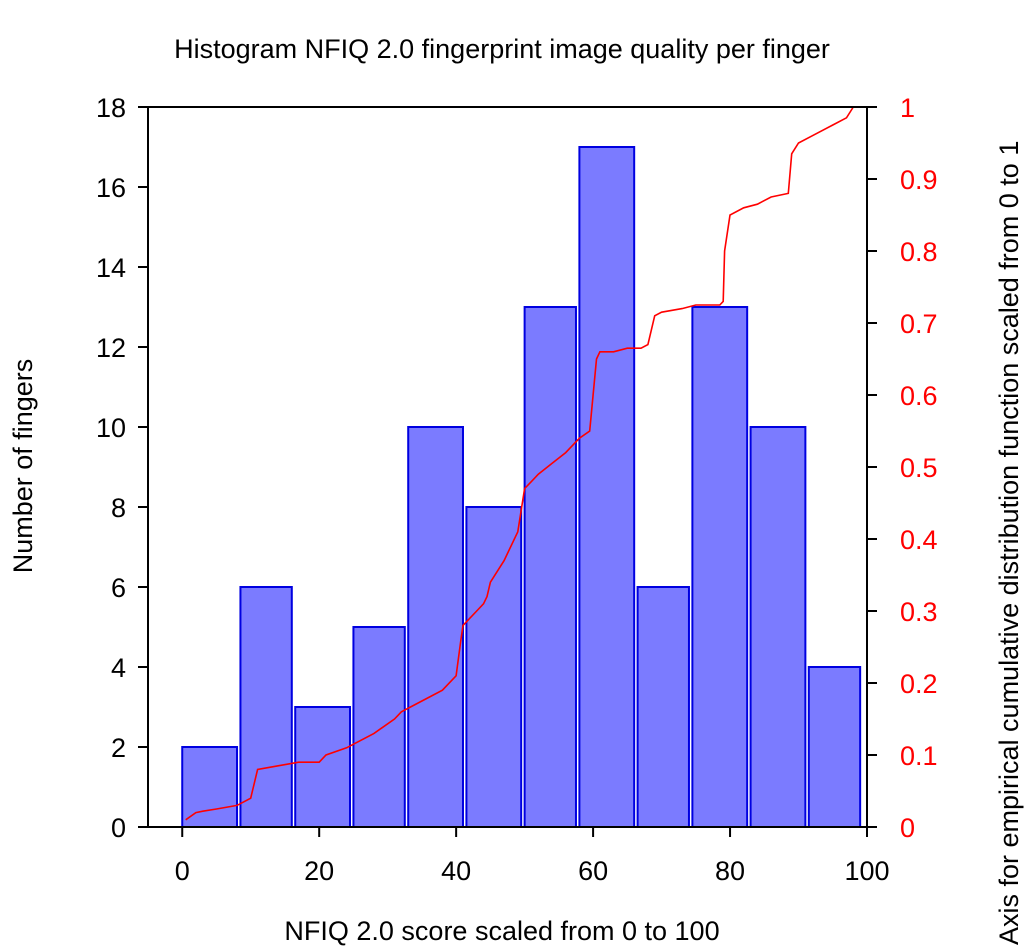 Image resolution: width=1024 pixels, height=951 pixels. Describe the element at coordinates (182, 871) in the screenshot. I see `x-tick-label-0: 0` at that location.